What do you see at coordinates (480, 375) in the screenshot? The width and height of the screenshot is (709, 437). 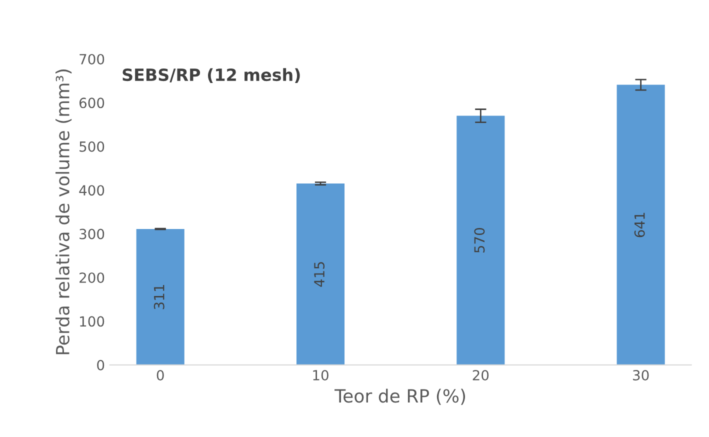 I see `x-tick-label: 20` at bounding box center [480, 375].